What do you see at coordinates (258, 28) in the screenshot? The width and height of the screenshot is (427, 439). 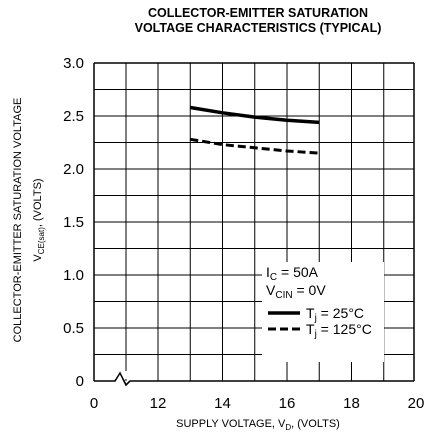 I see `chart-title-line-2: VOLTAGE CHARACTERISTICS (TYPICAL)` at bounding box center [258, 28].